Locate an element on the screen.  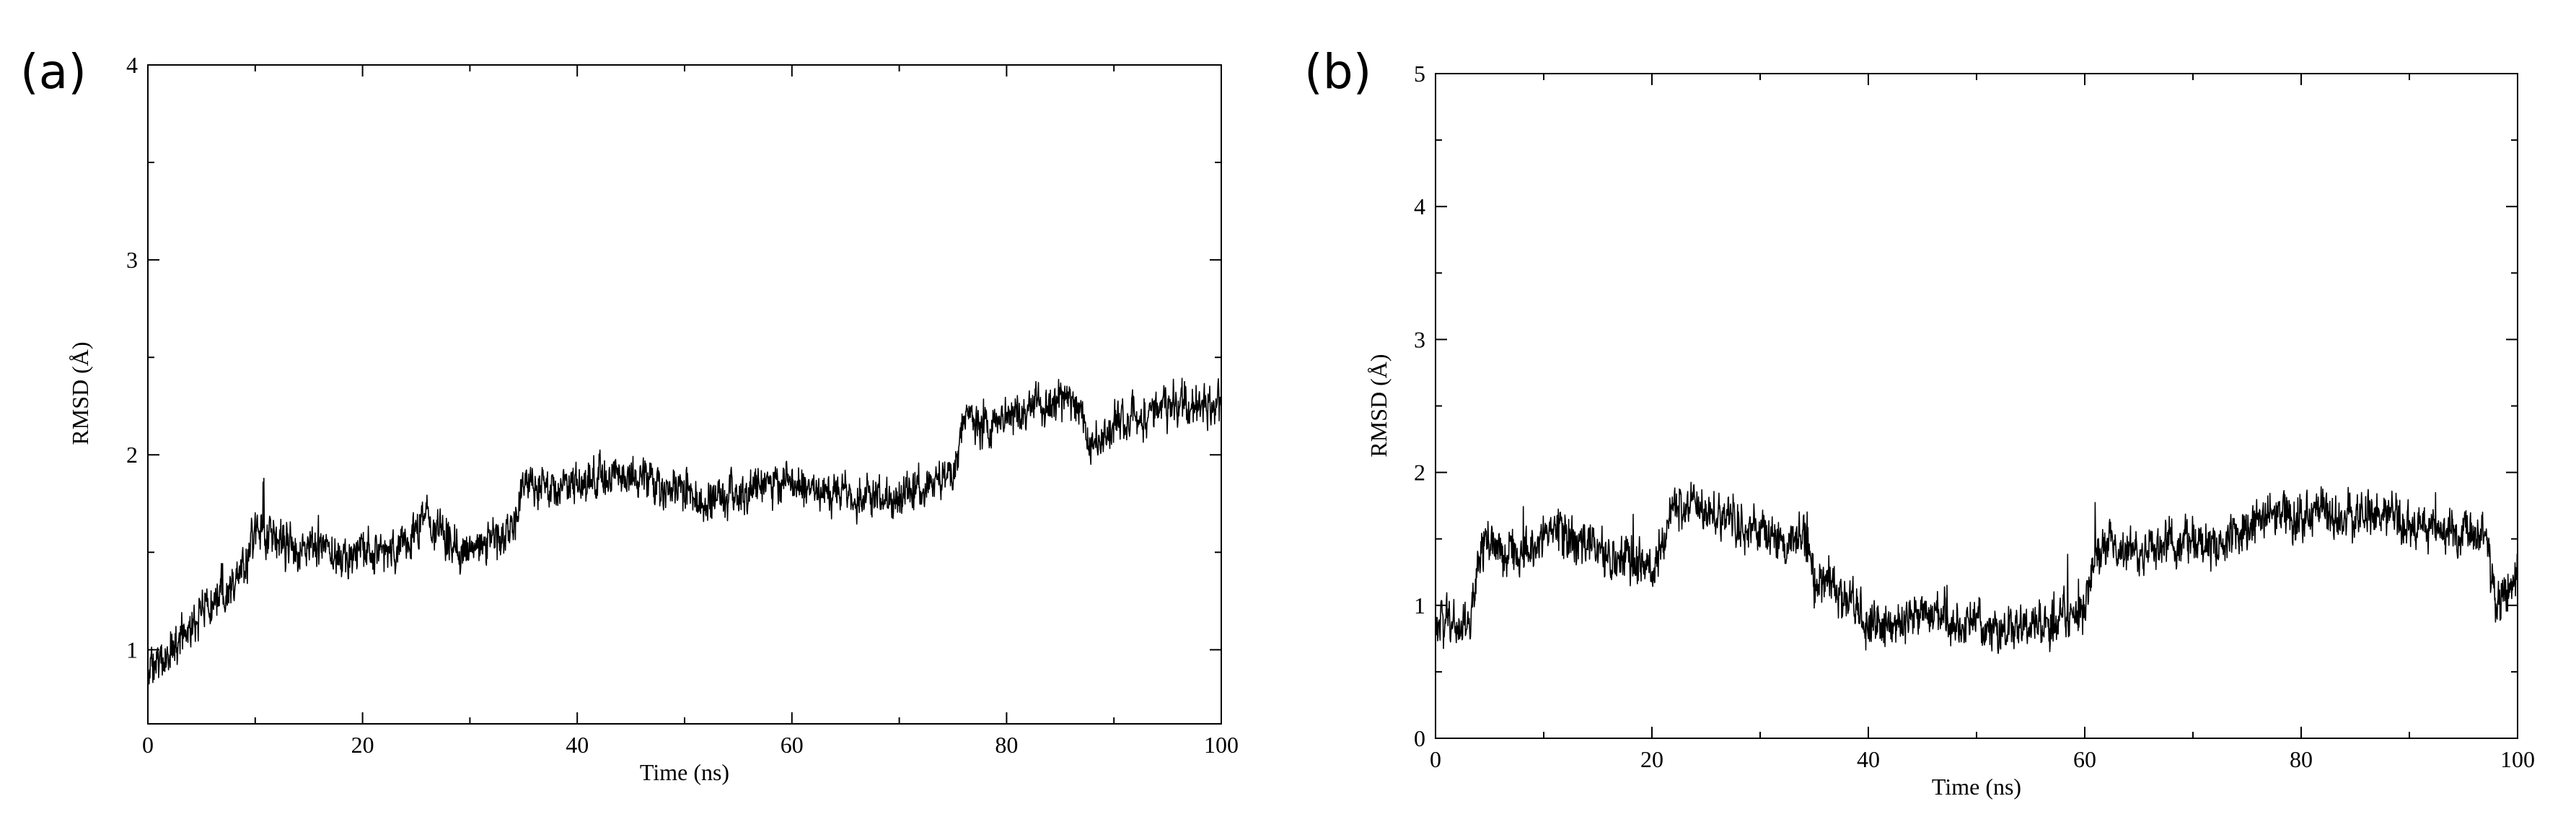
panel-label: (a) is located at coordinates (53, 72).